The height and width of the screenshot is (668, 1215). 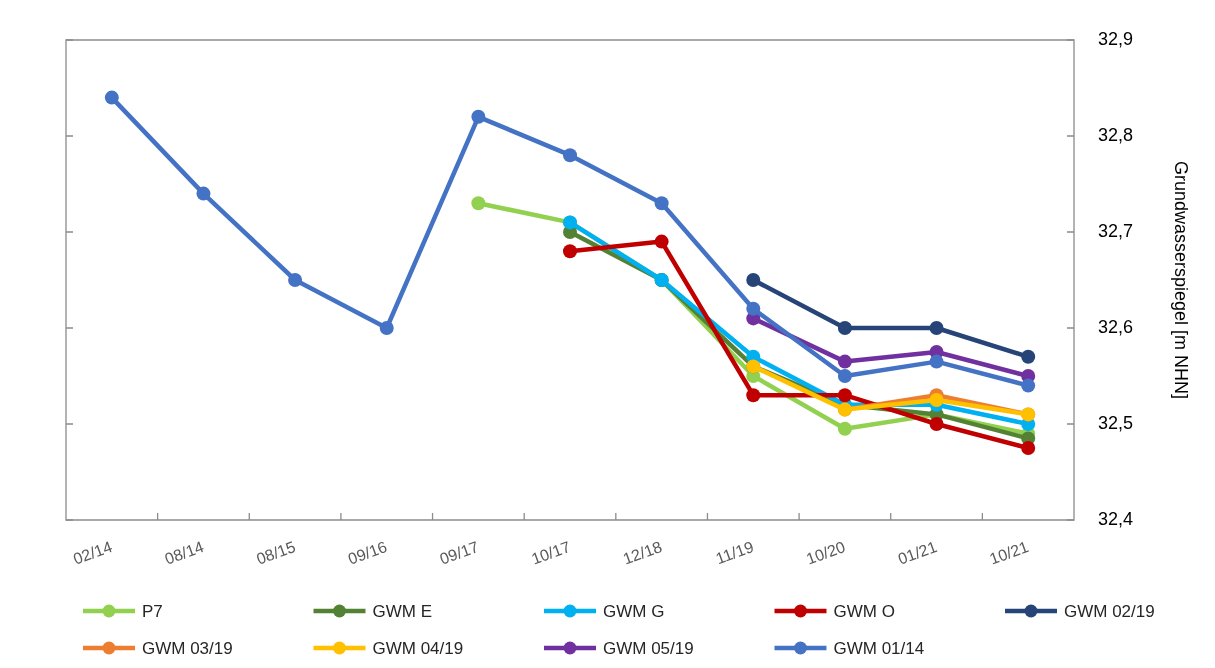 I want to click on legend-label: GWM 01/14, so click(x=879, y=648).